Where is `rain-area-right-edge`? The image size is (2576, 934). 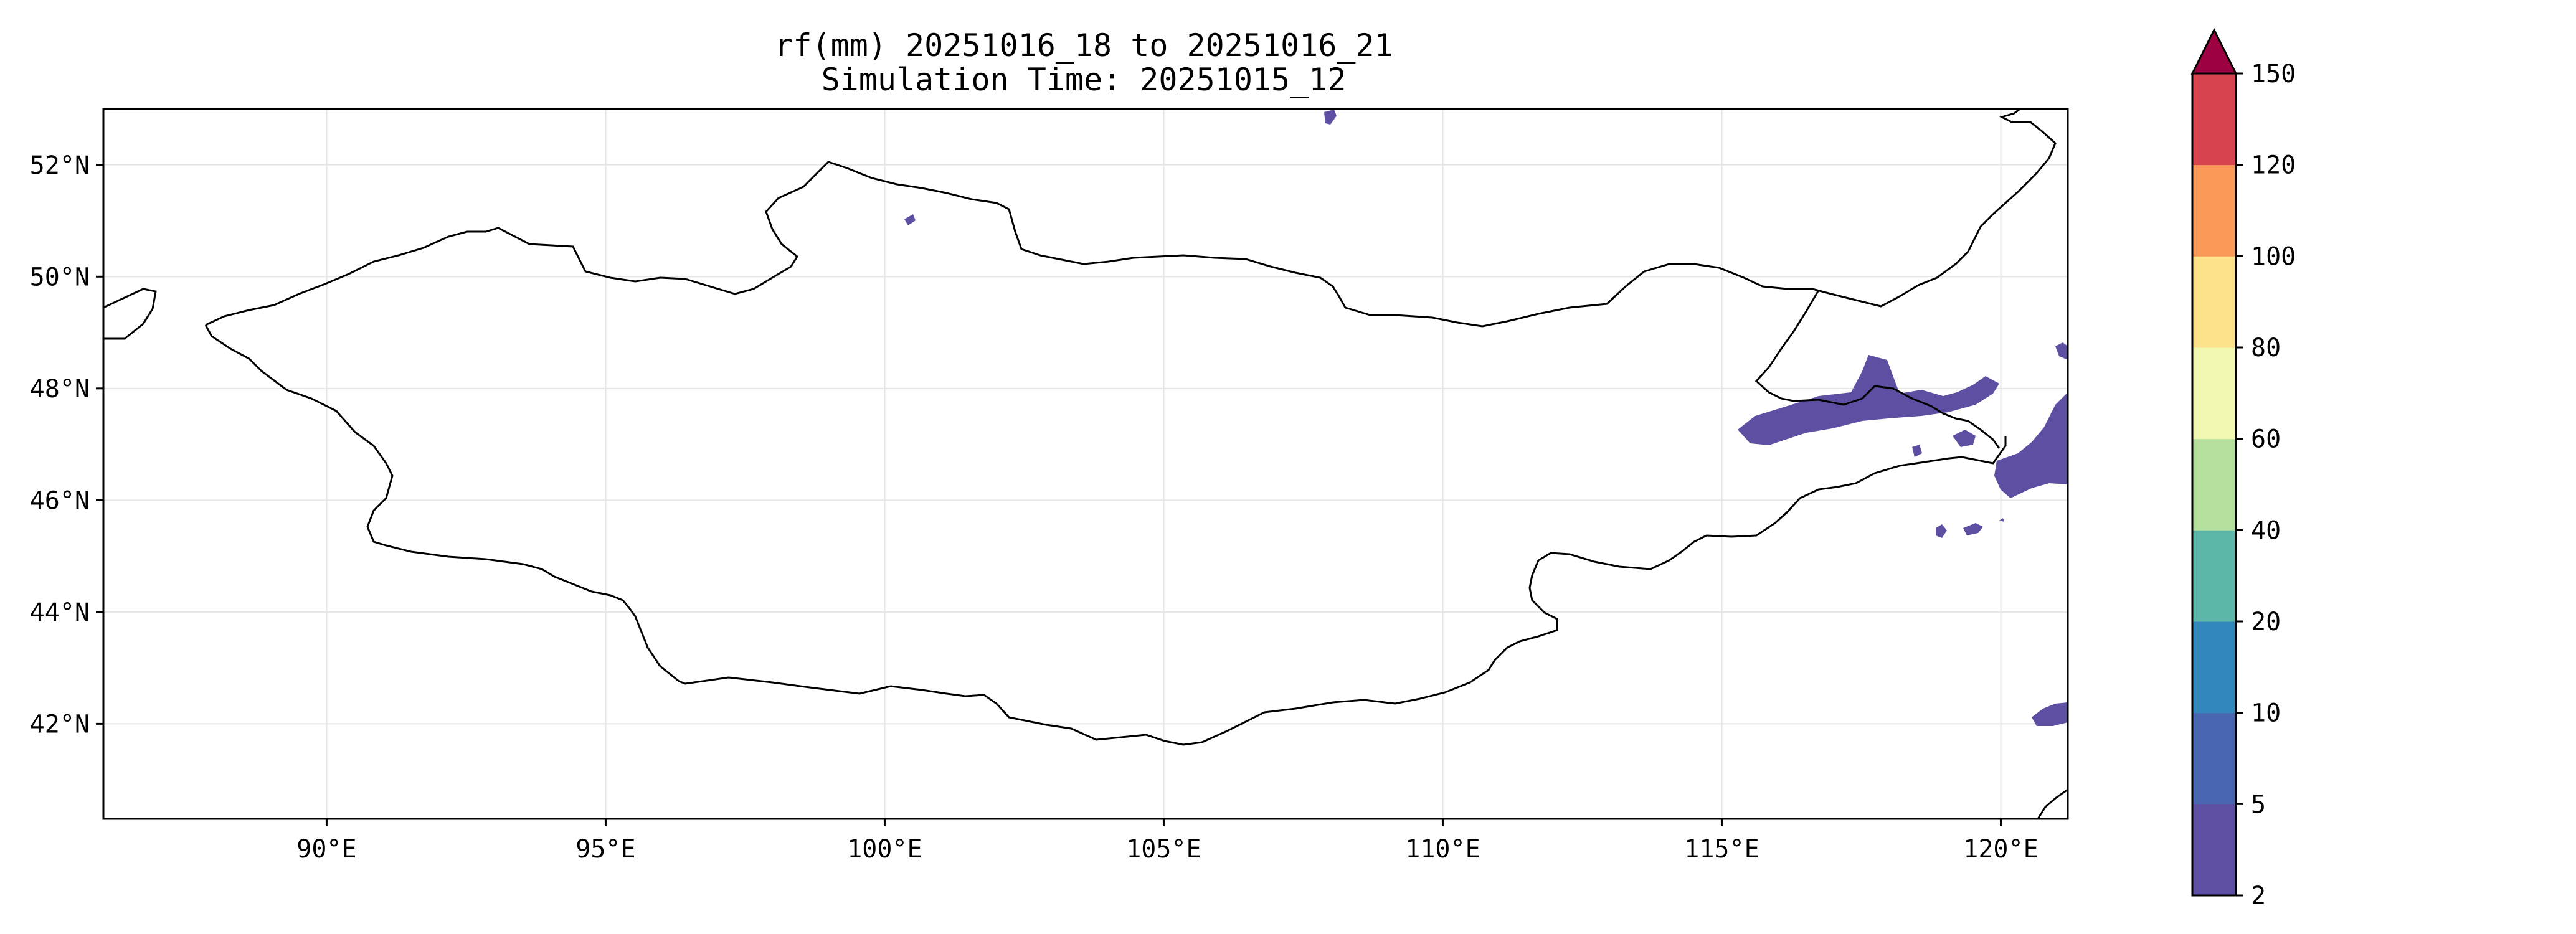 rain-area-right-edge is located at coordinates (2031, 445).